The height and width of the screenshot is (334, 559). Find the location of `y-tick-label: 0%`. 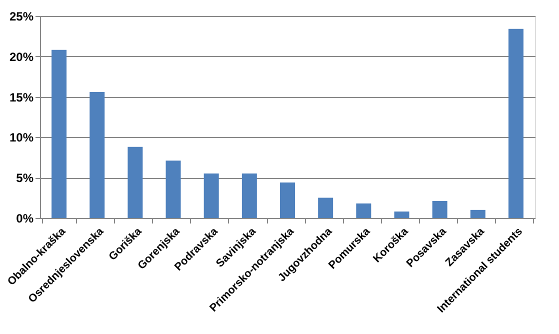

y-tick-label: 0% is located at coordinates (25, 219).